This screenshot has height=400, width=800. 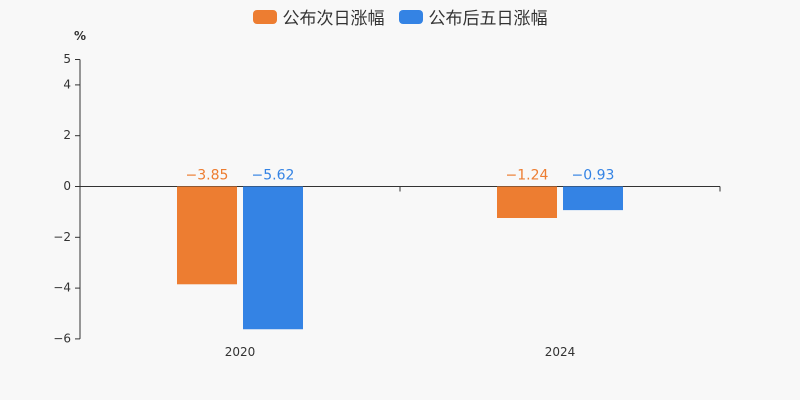 What do you see at coordinates (62, 288) in the screenshot?
I see `y-tick-label: −4` at bounding box center [62, 288].